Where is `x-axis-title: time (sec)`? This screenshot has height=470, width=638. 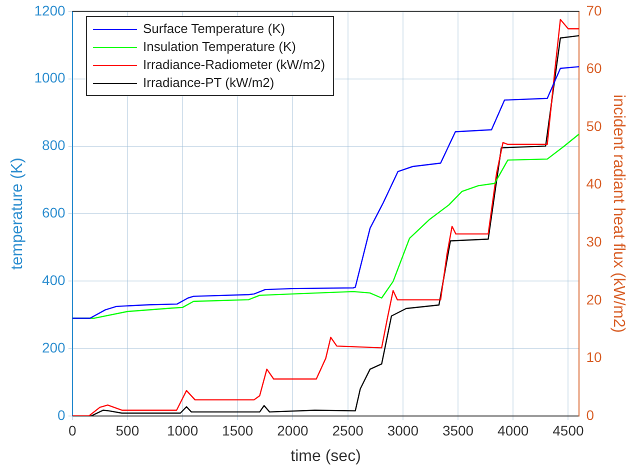
x-axis-title: time (sec) is located at coordinates (325, 456).